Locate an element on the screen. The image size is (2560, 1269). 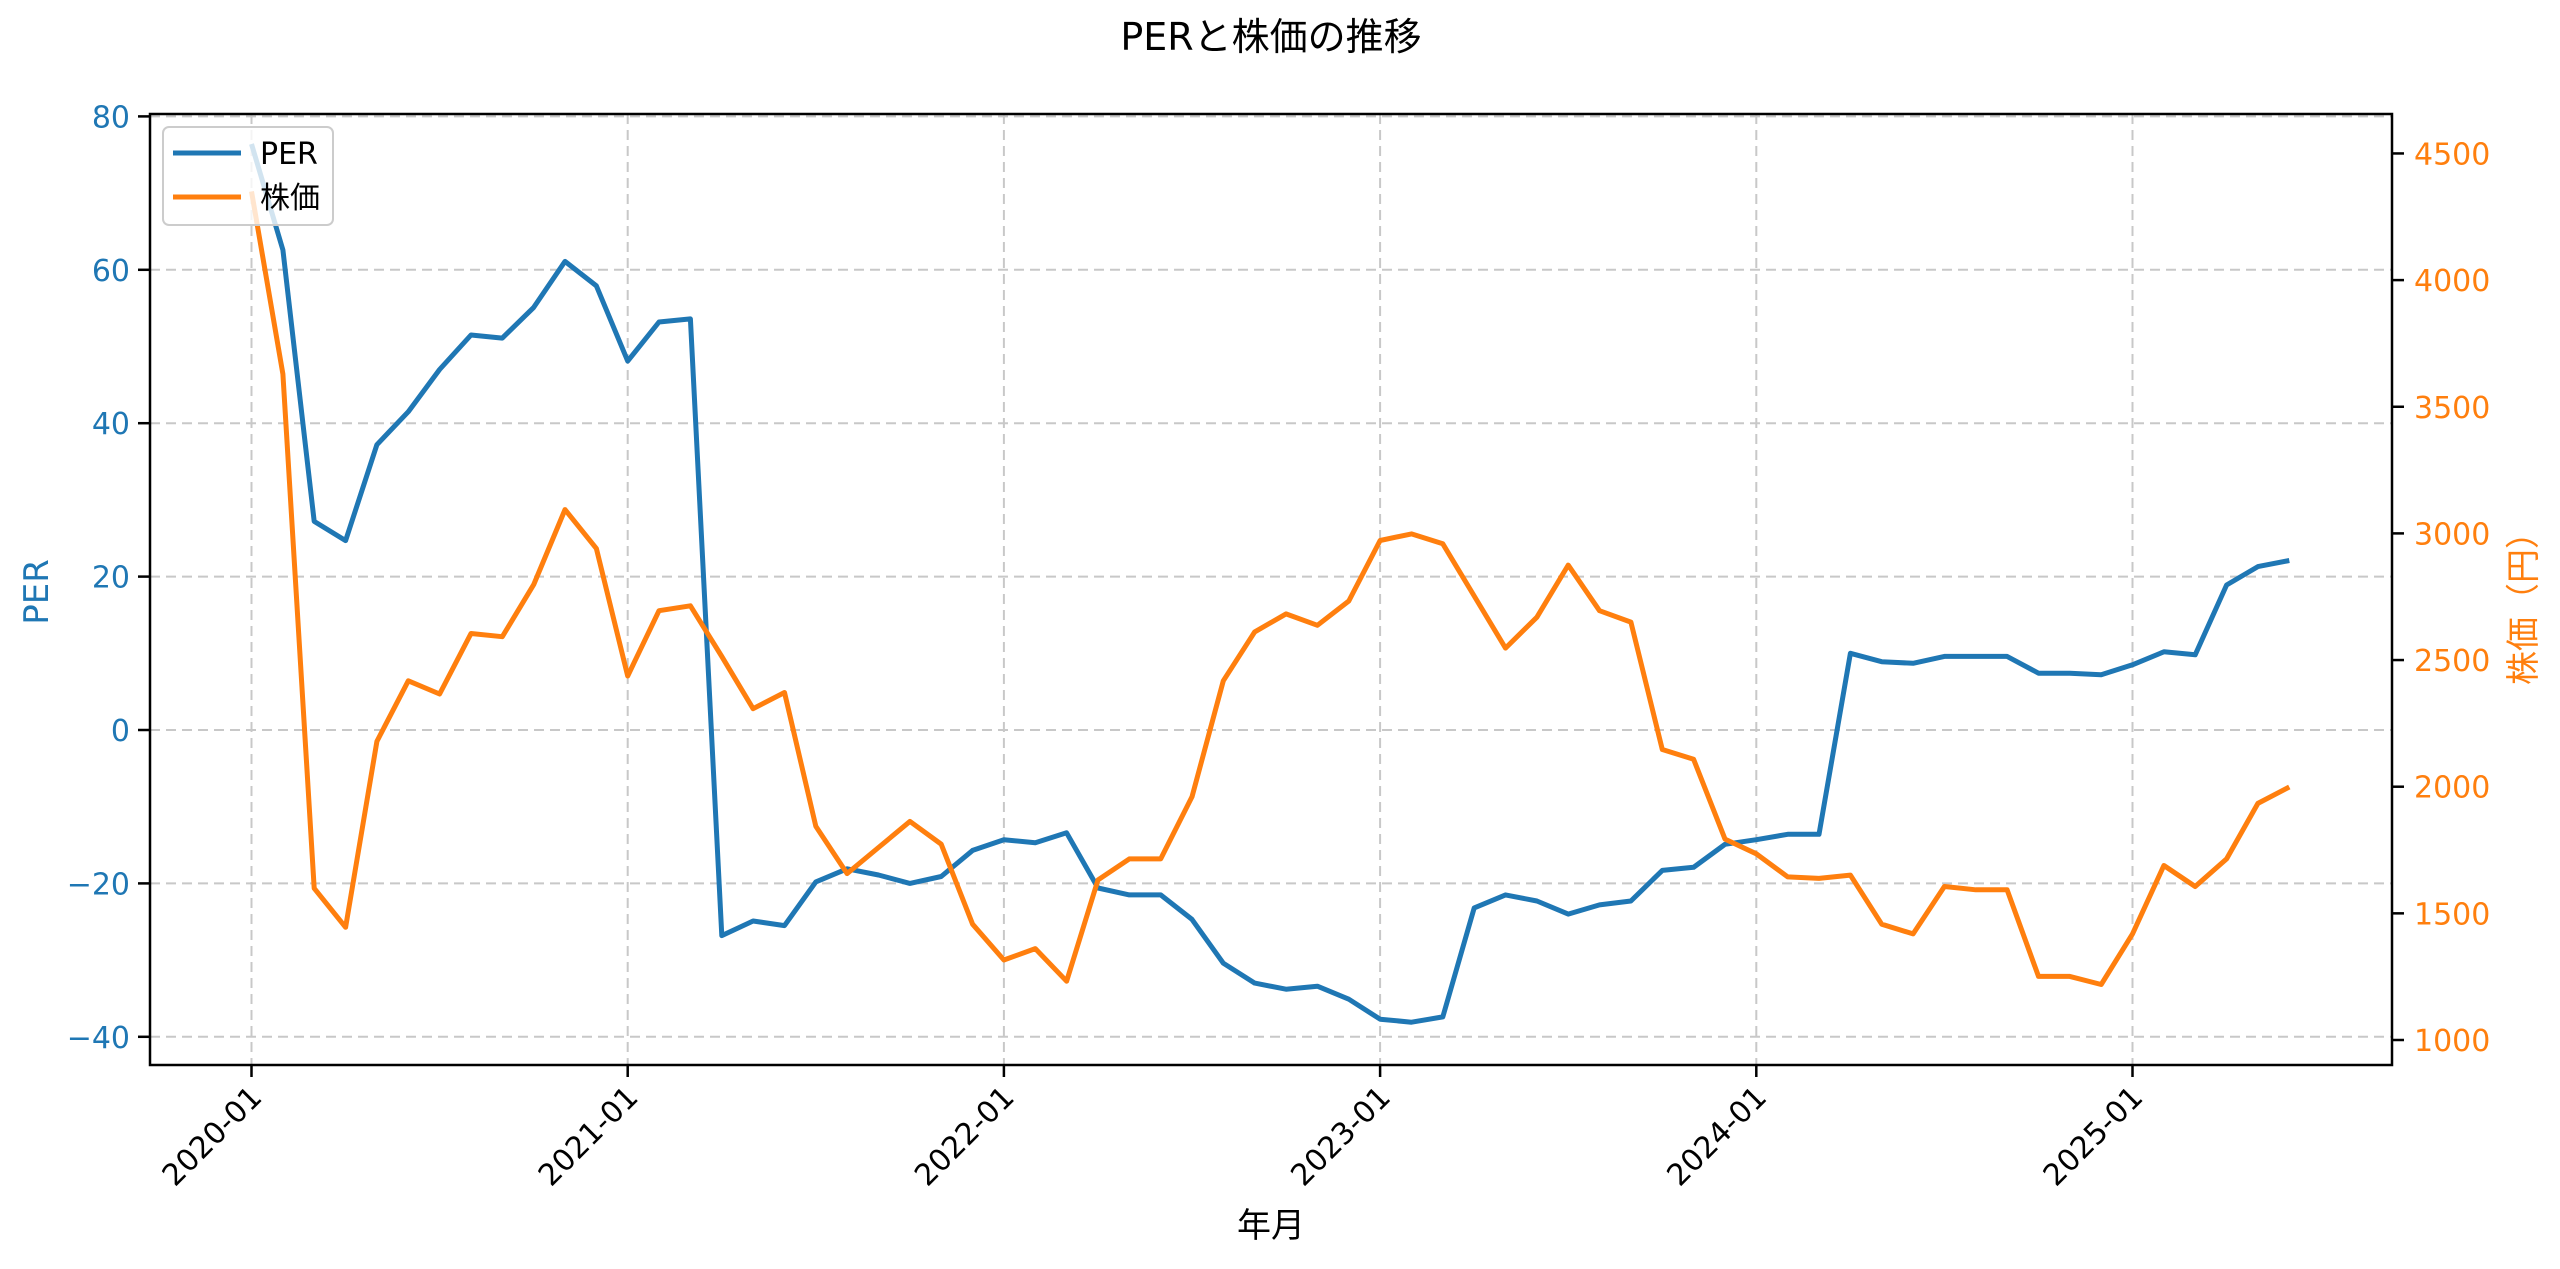
legend-price-label: 株価 is located at coordinates (290, 198).